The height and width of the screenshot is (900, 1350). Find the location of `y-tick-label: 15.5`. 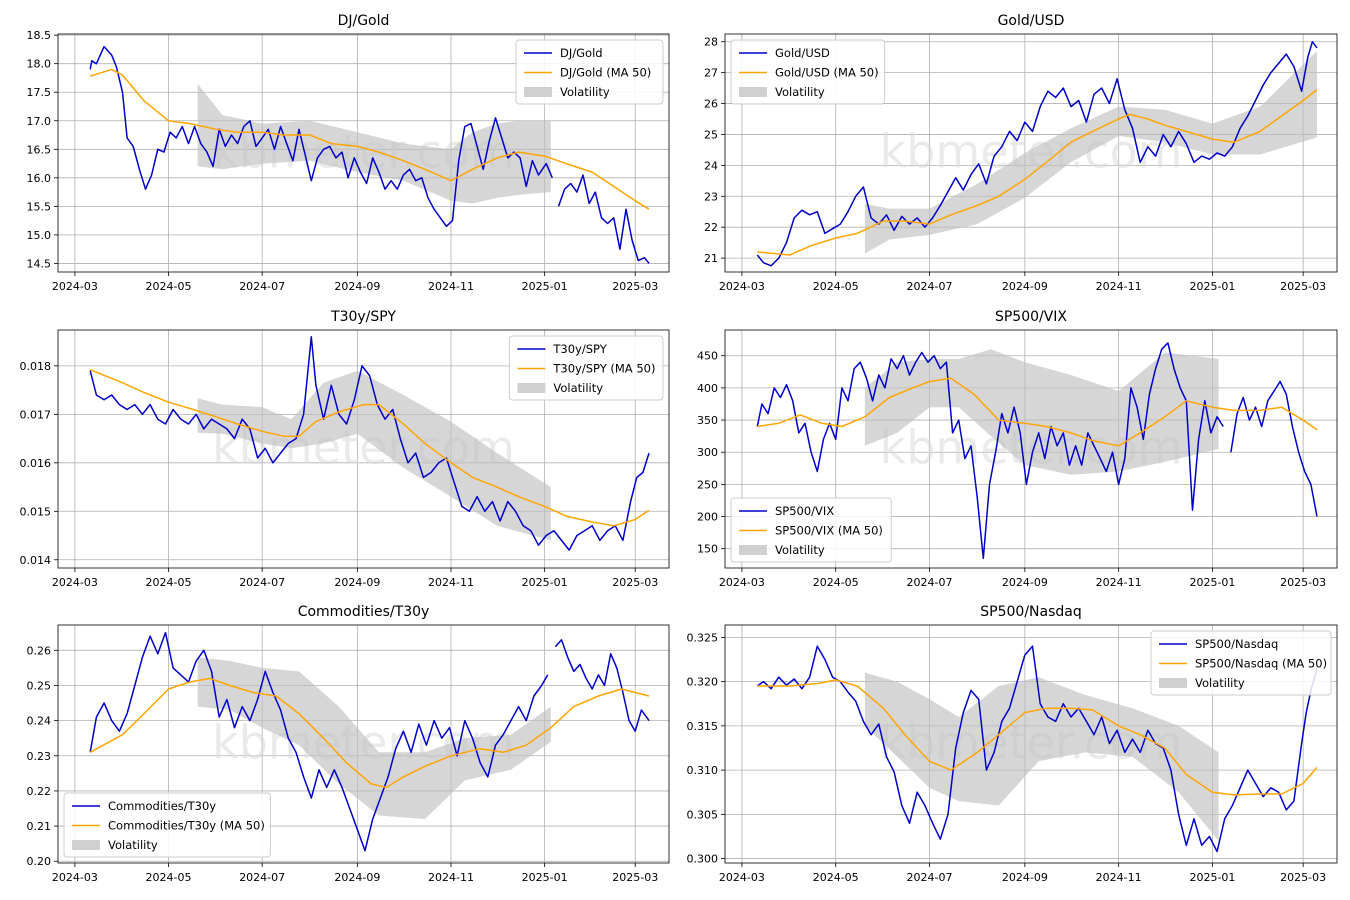

y-tick-label: 15.5 is located at coordinates (39, 206).